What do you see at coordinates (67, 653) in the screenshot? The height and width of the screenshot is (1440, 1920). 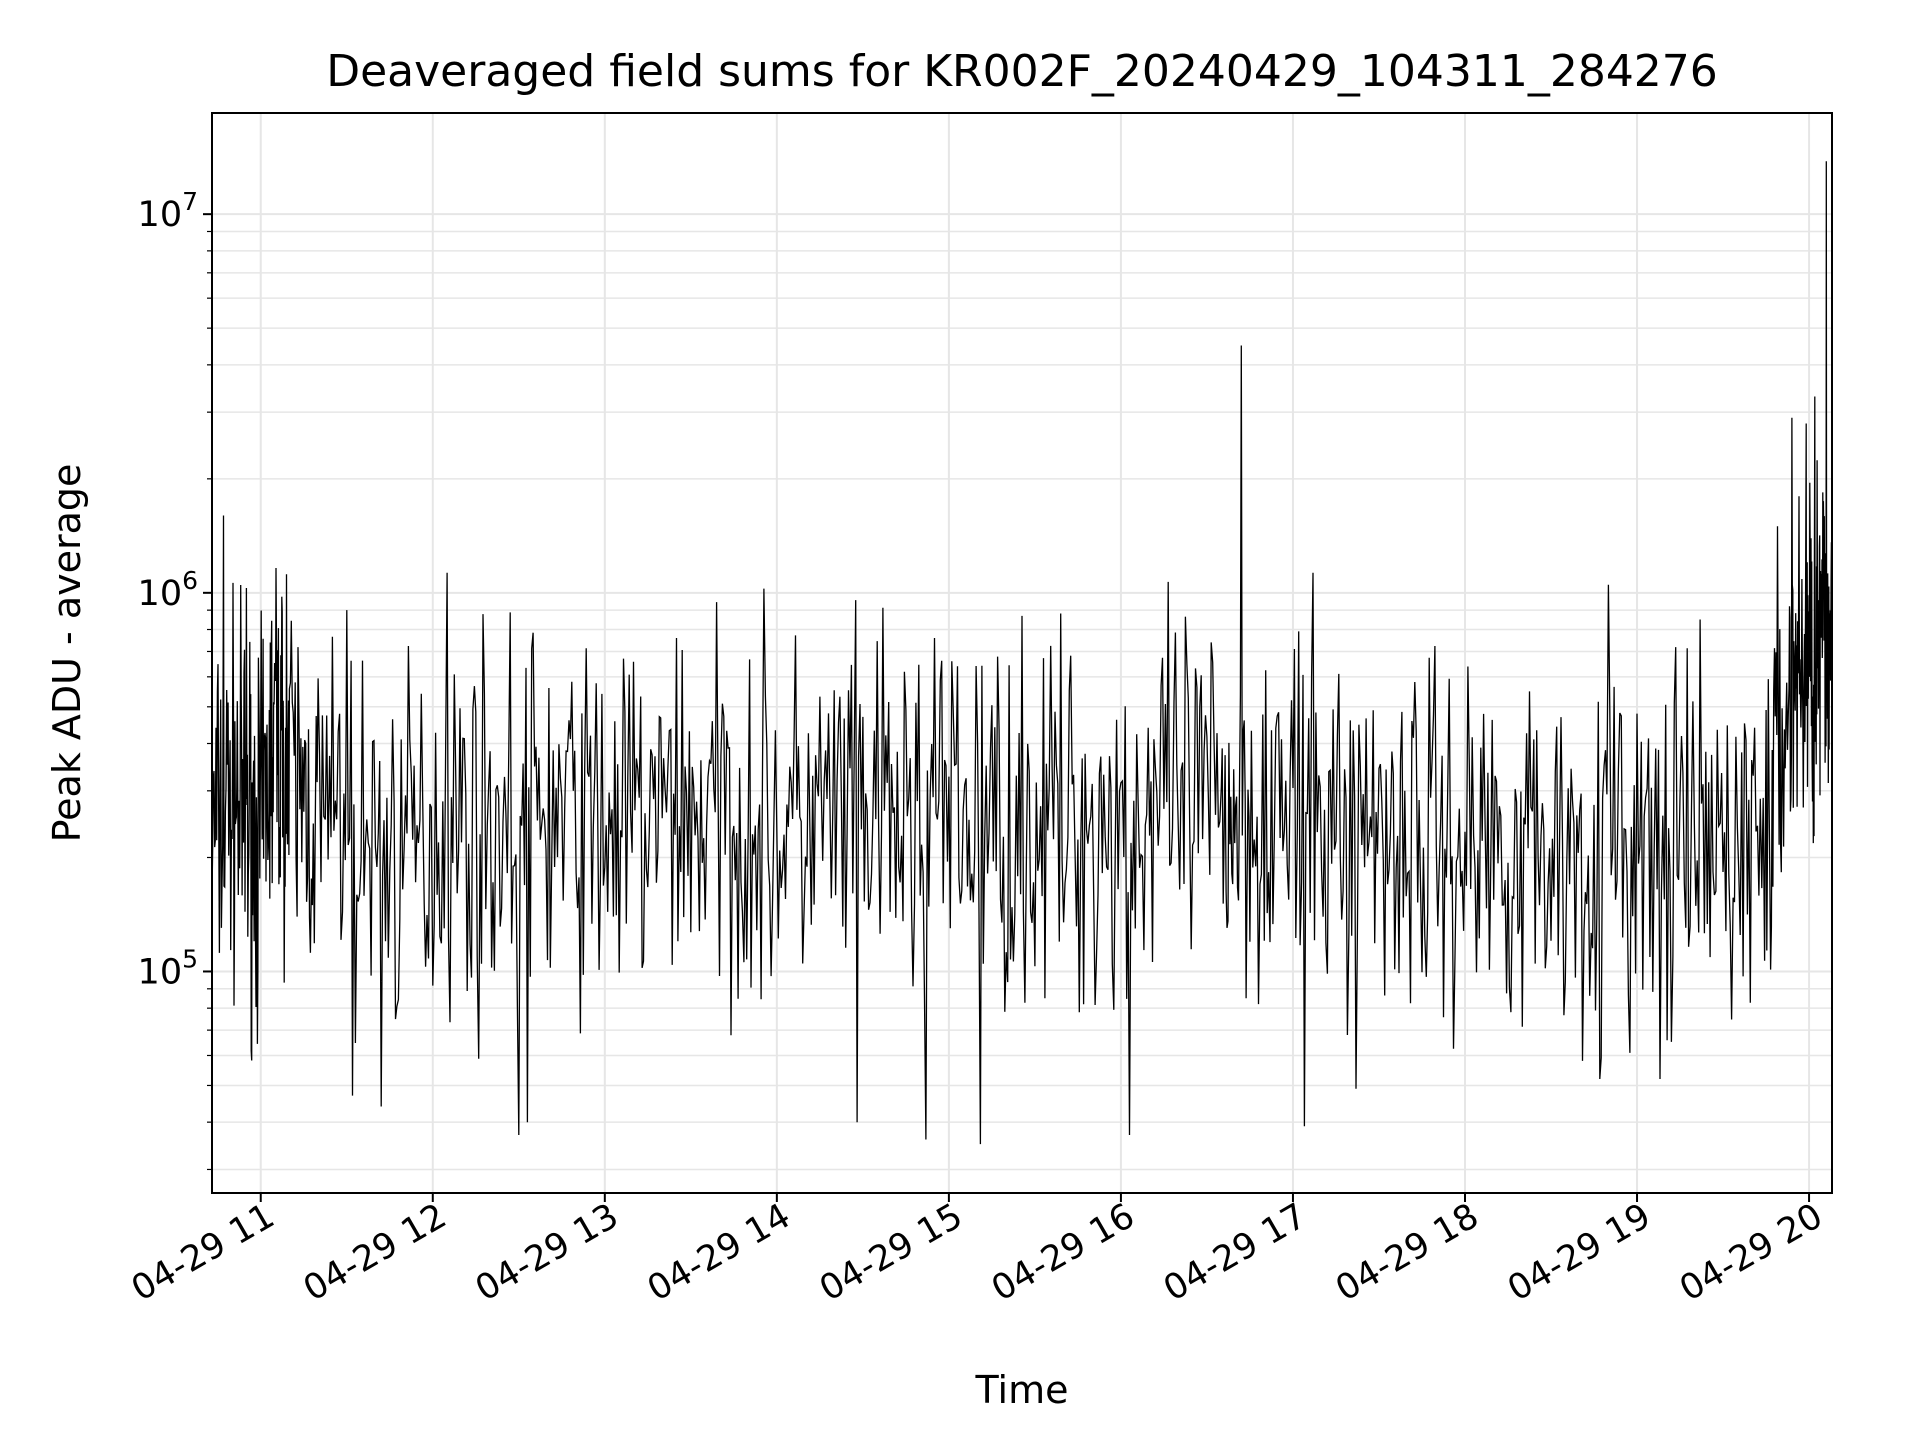 I see `y-axis-label: Peak ADU - average` at bounding box center [67, 653].